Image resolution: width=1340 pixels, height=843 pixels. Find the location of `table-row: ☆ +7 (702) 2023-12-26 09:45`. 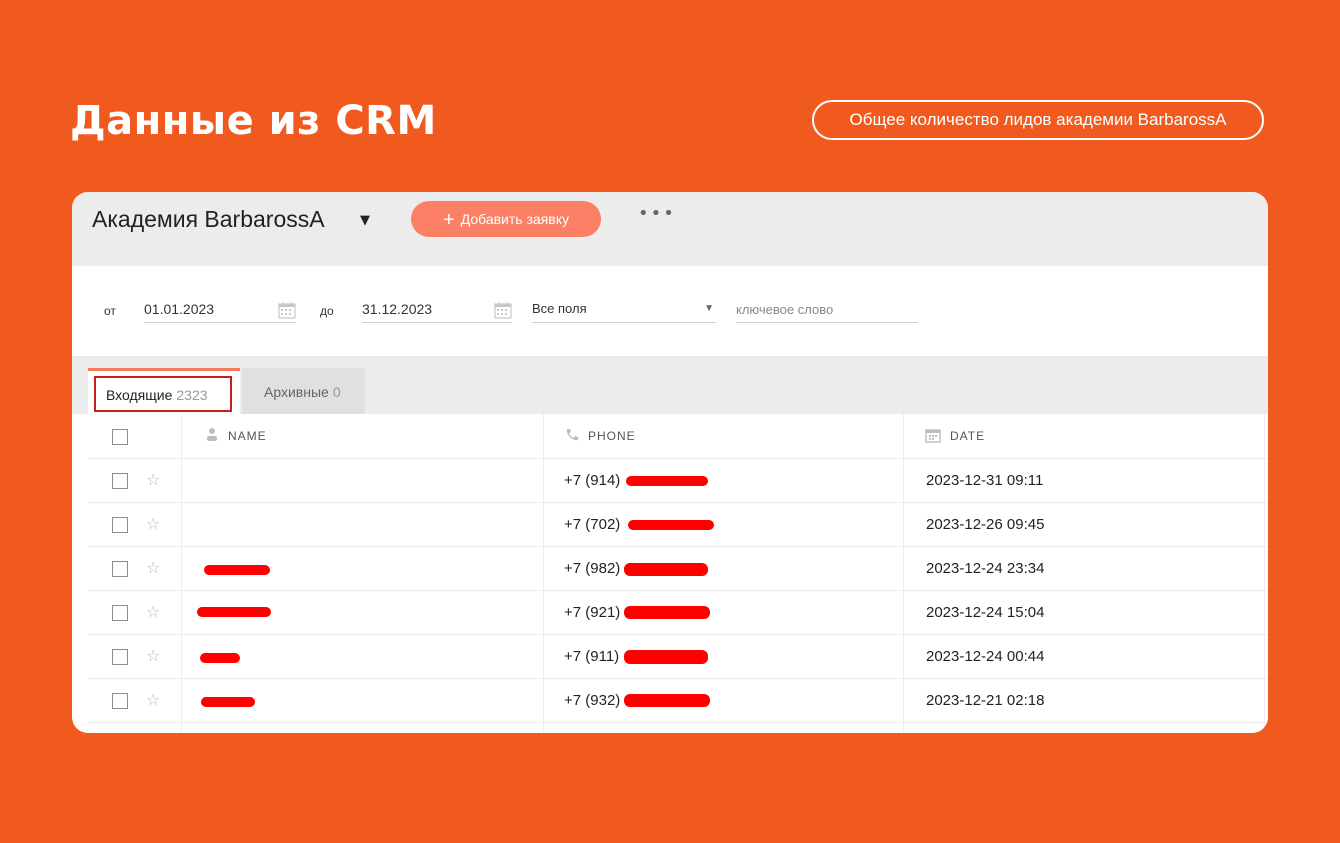

table-row: ☆ +7 (702) 2023-12-26 09:45 is located at coordinates (678, 524).